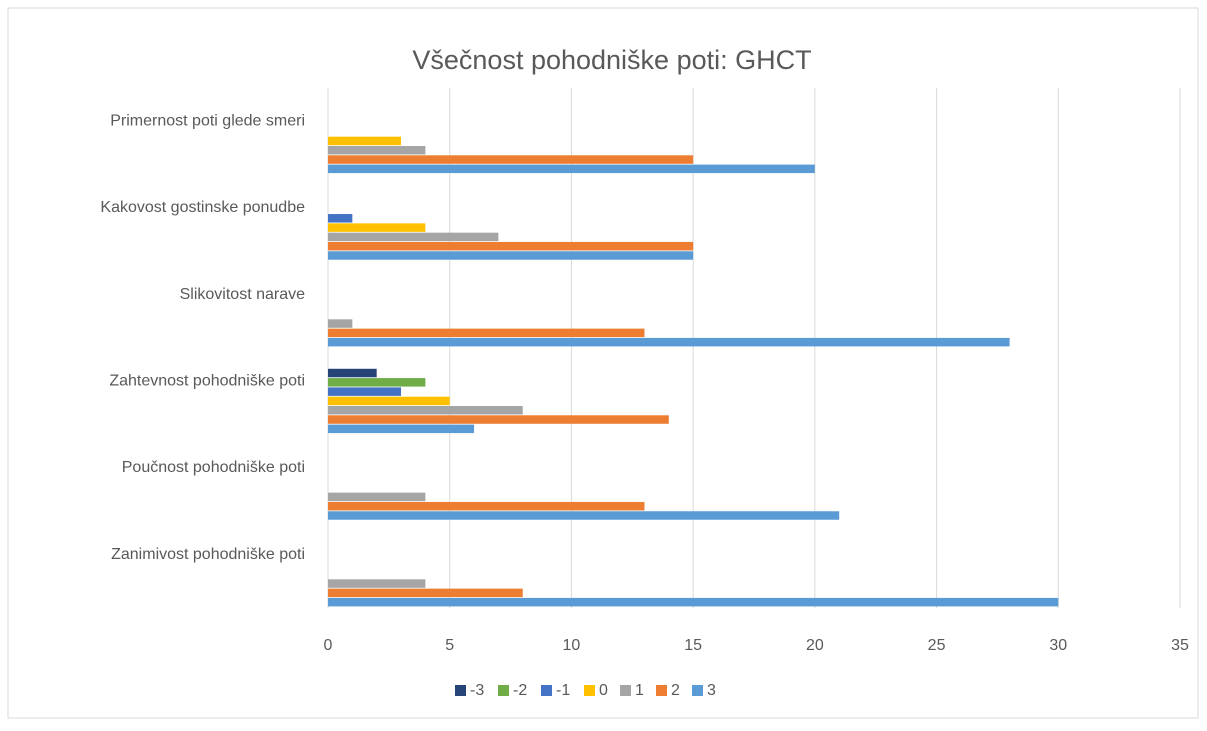 This screenshot has height=731, width=1207. I want to click on x-tick-label: 35, so click(1180, 645).